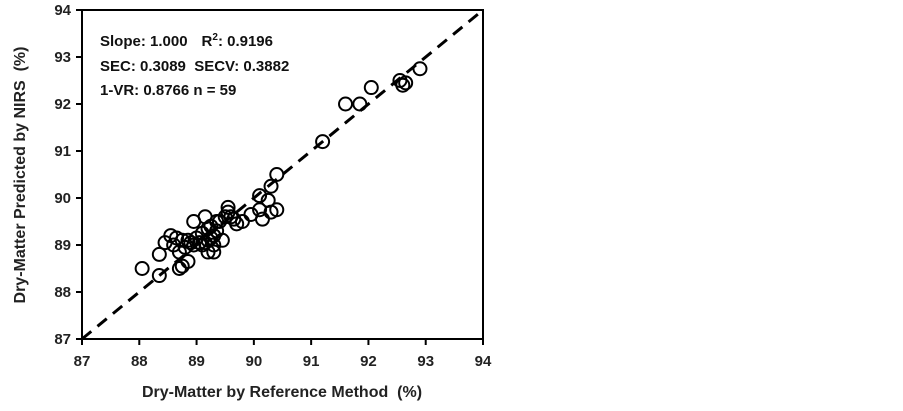 This screenshot has width=903, height=411. What do you see at coordinates (425, 361) in the screenshot?
I see `x-tick-label: 93` at bounding box center [425, 361].